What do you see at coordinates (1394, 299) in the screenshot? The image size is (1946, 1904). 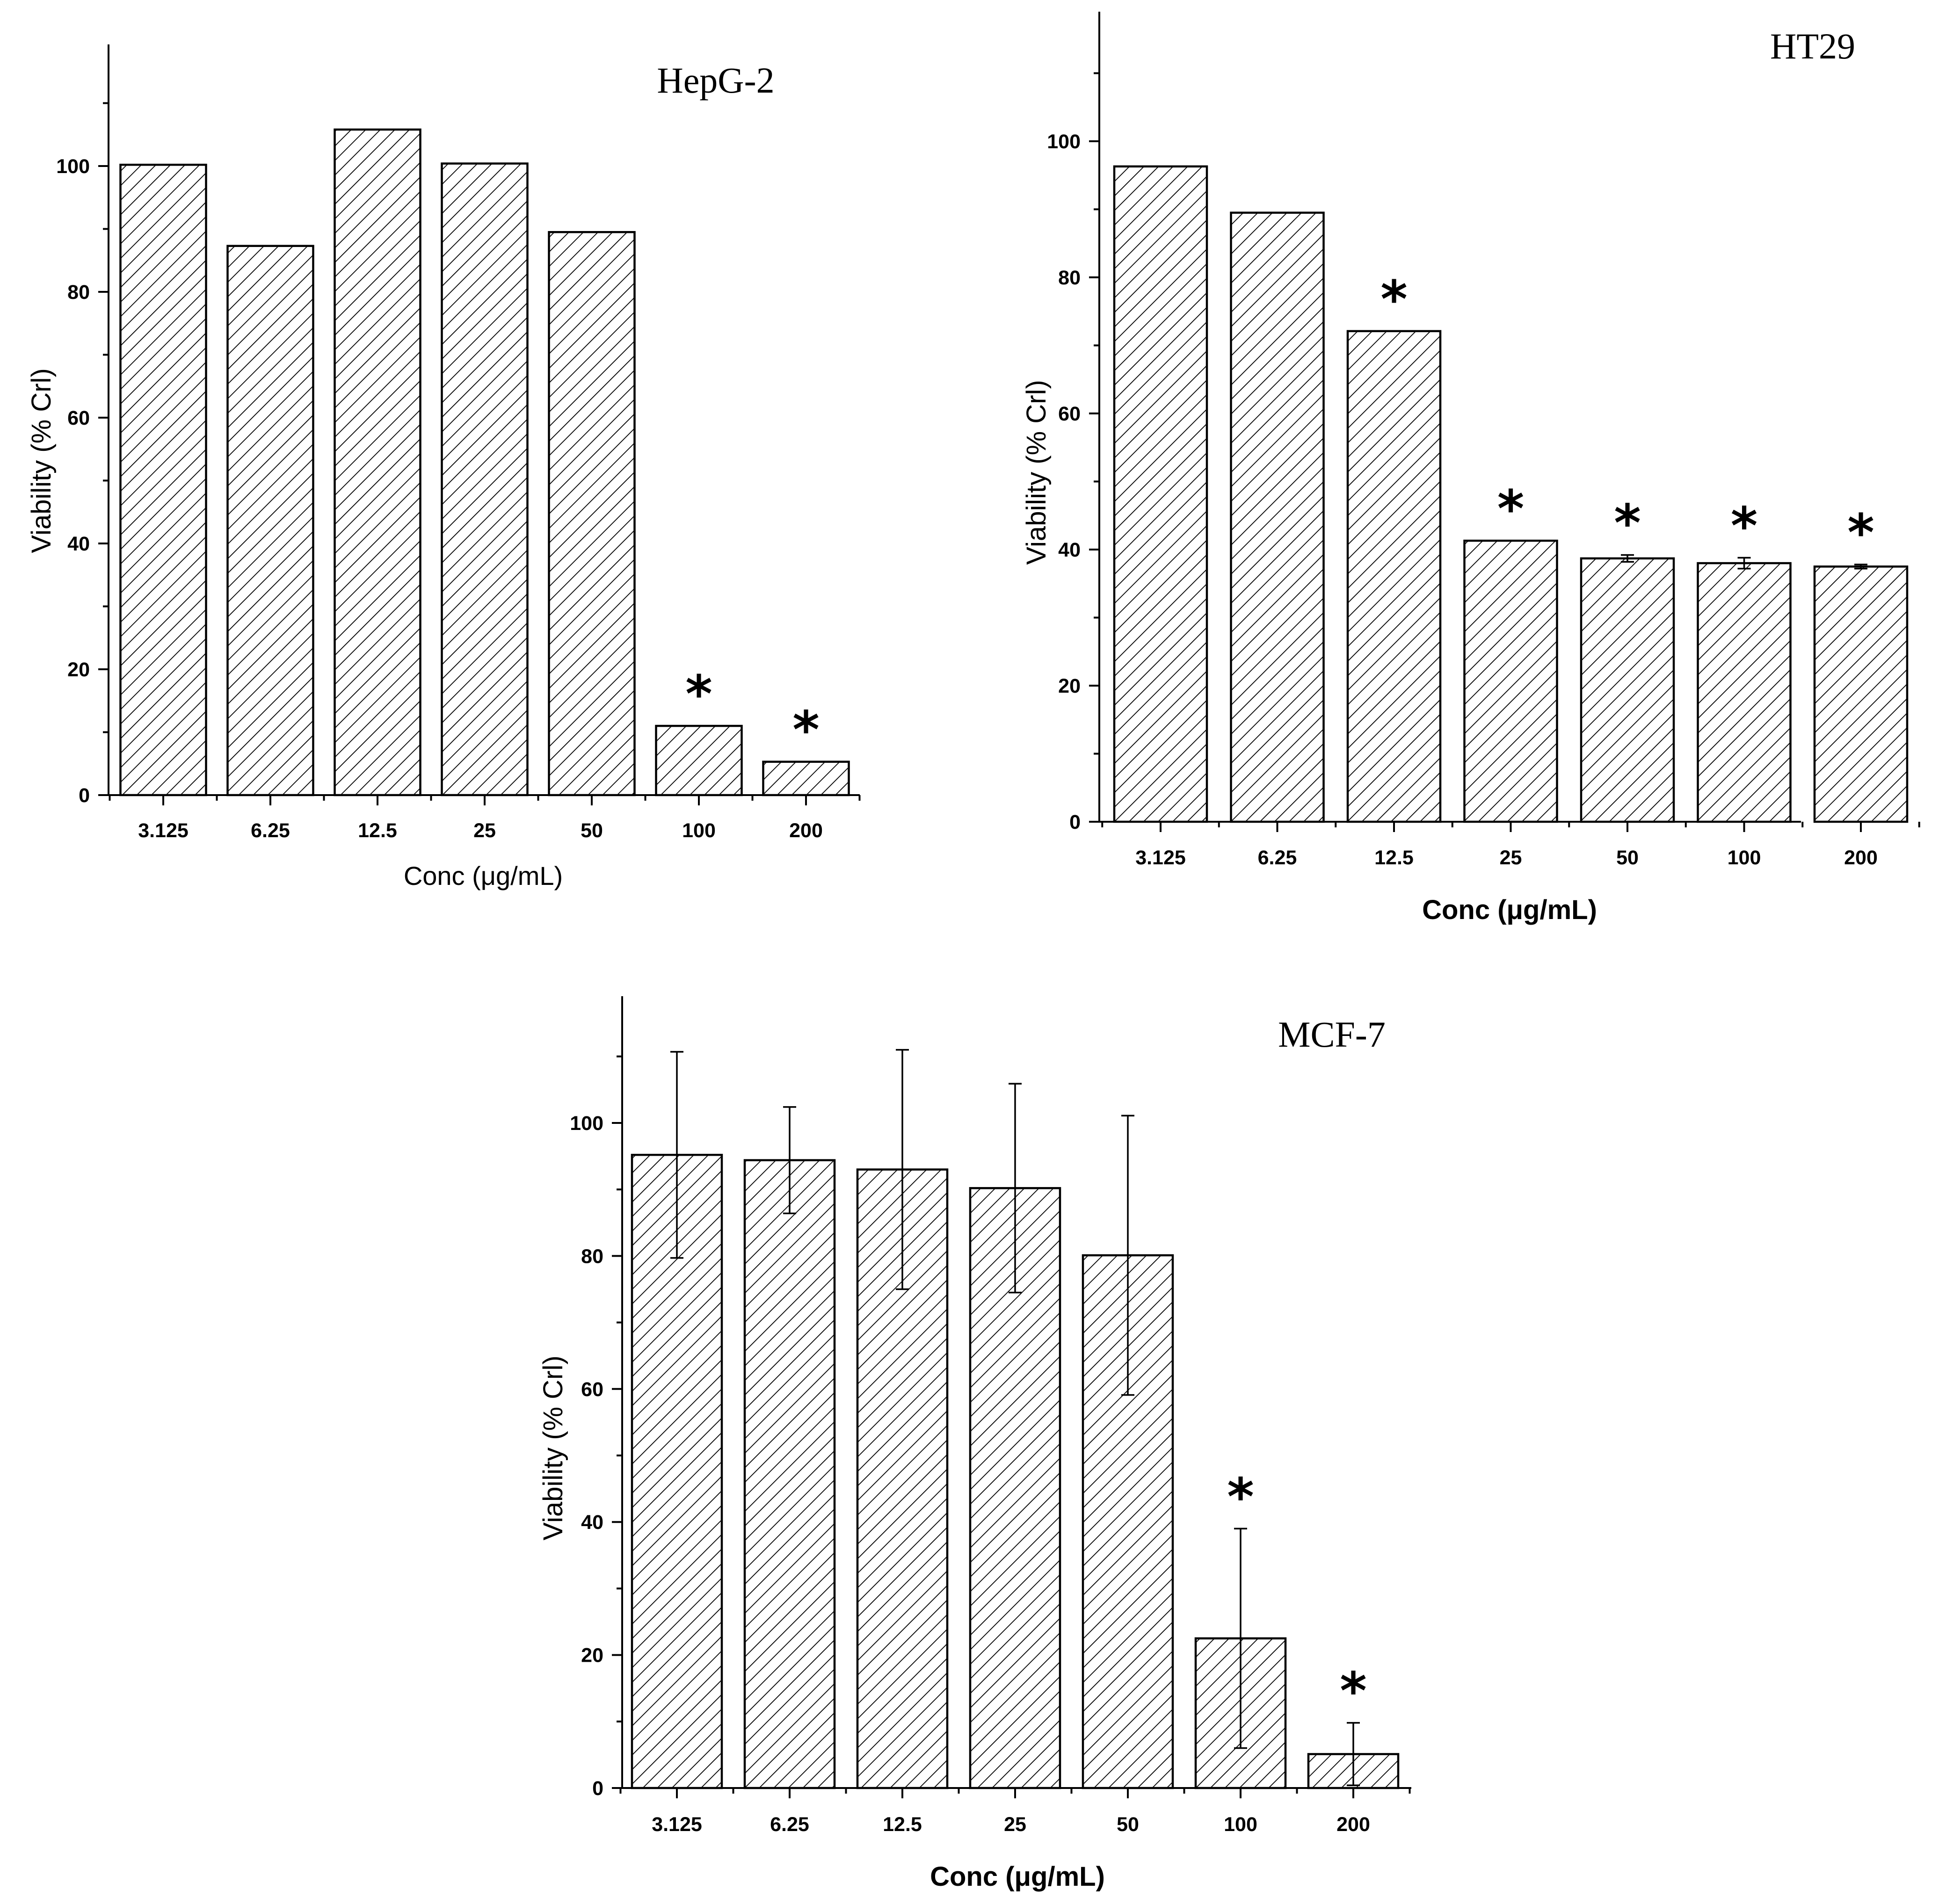 I see `ht29-significance-star-12.5: *` at bounding box center [1394, 299].